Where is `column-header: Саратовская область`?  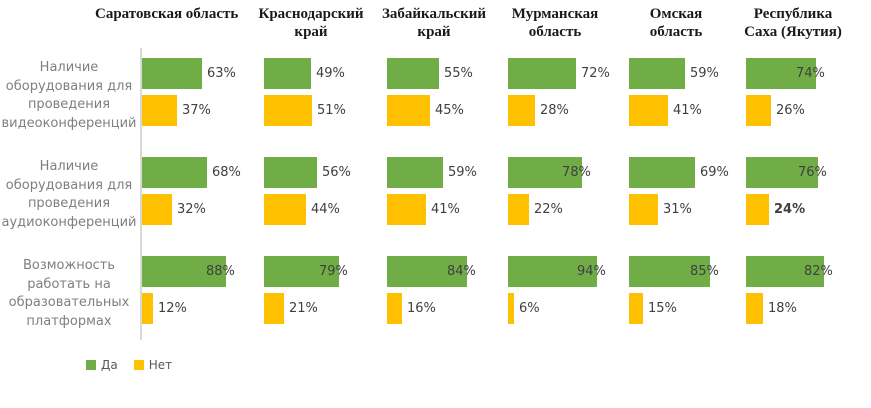 column-header: Саратовская область is located at coordinates (167, 14).